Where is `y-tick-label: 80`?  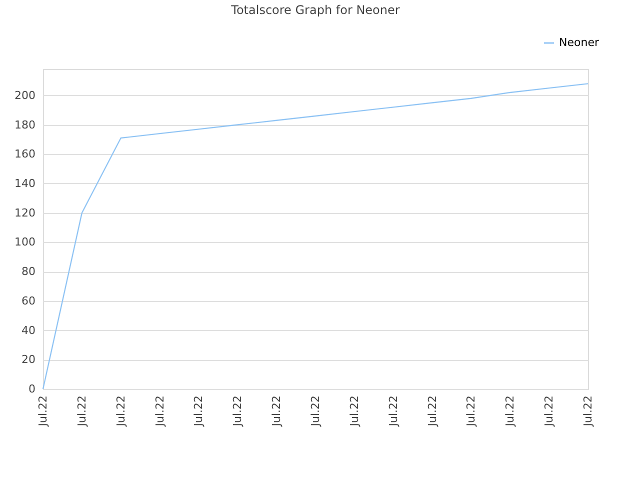 y-tick-label: 80 is located at coordinates (29, 271).